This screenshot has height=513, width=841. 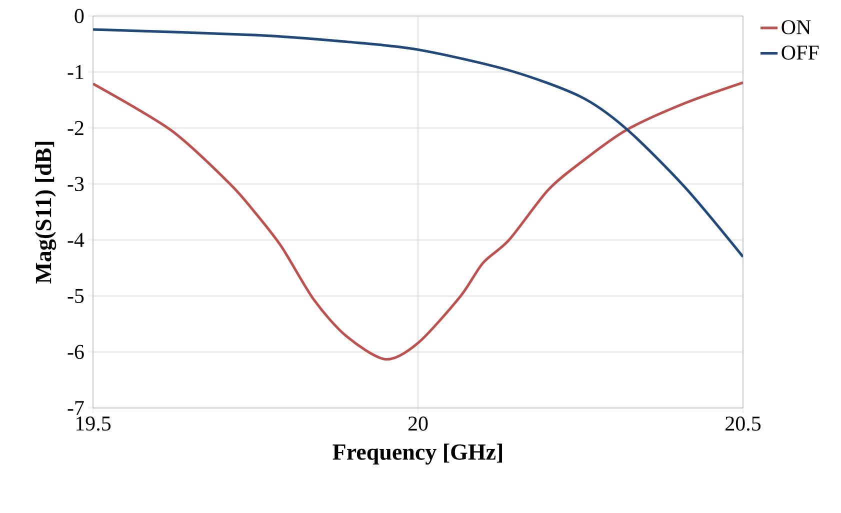 What do you see at coordinates (76, 128) in the screenshot?
I see `y-tick-label: -2` at bounding box center [76, 128].